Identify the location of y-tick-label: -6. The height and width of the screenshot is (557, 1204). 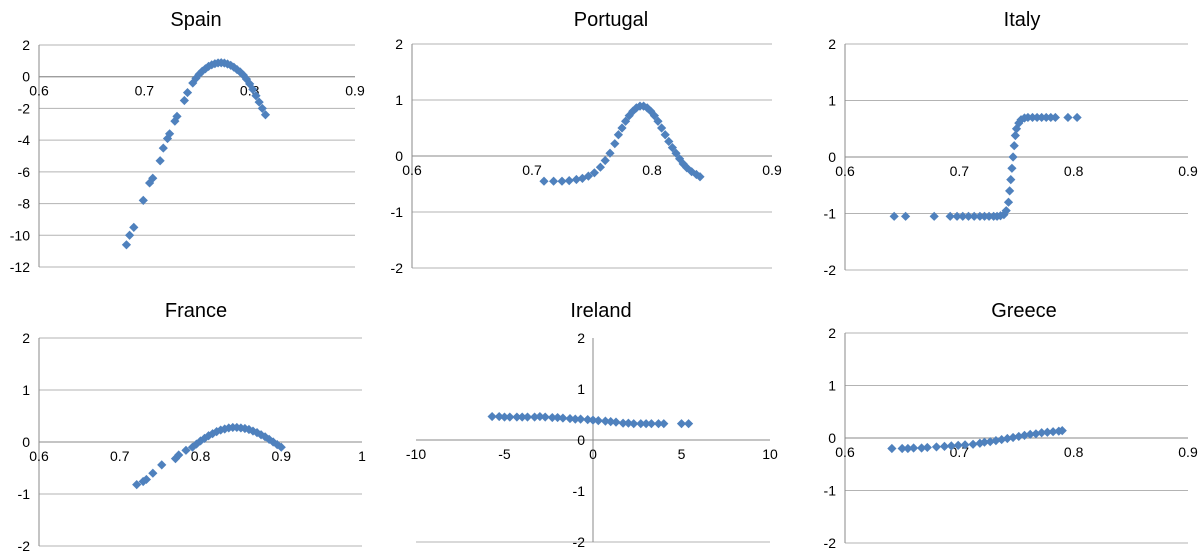
(24, 172).